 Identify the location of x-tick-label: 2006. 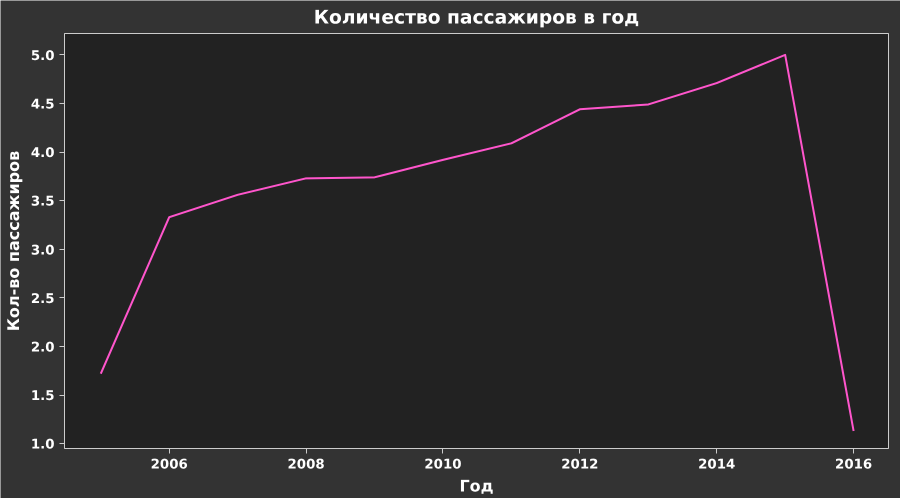
(169, 465).